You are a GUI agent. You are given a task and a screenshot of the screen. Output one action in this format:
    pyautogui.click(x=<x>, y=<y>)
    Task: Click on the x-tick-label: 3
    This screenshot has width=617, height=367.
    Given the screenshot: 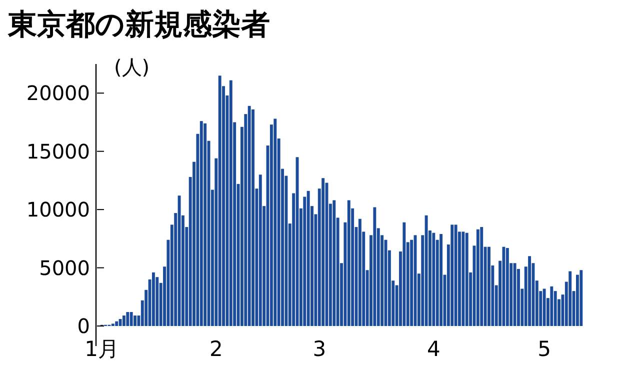 What is the action you would take?
    pyautogui.click(x=319, y=349)
    